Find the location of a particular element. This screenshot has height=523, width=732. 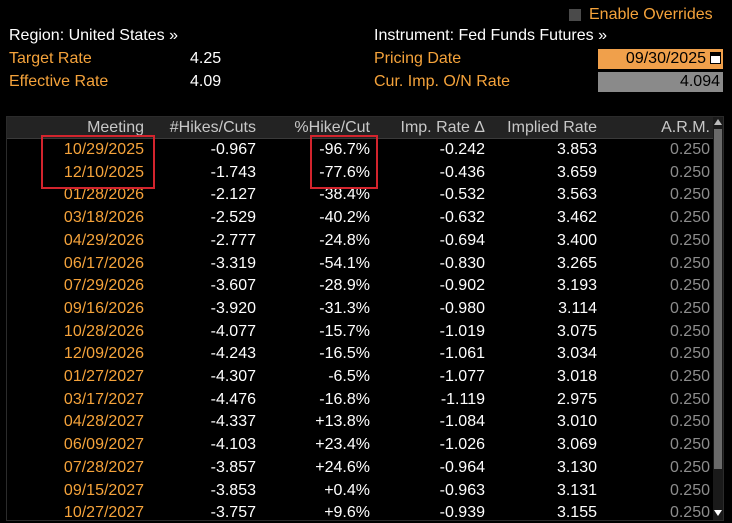

cell-imp-rate-delta: -0.436 is located at coordinates (462, 172).